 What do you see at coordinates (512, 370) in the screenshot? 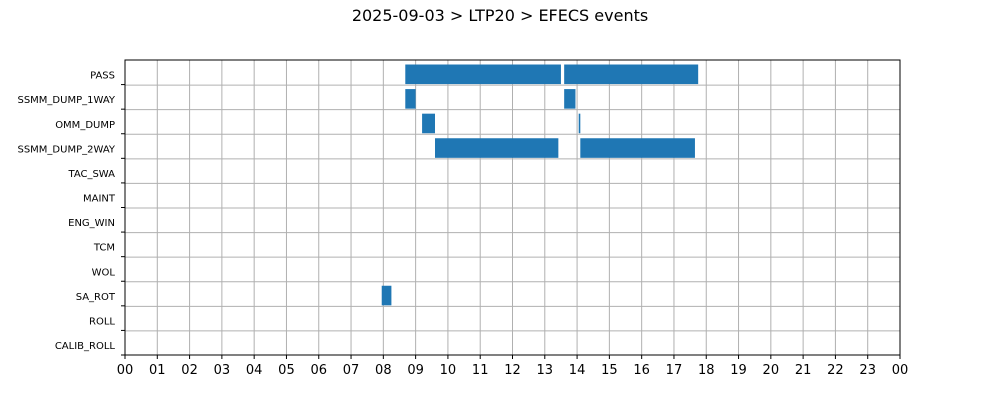
I see `x-tick-label: 12` at bounding box center [512, 370].